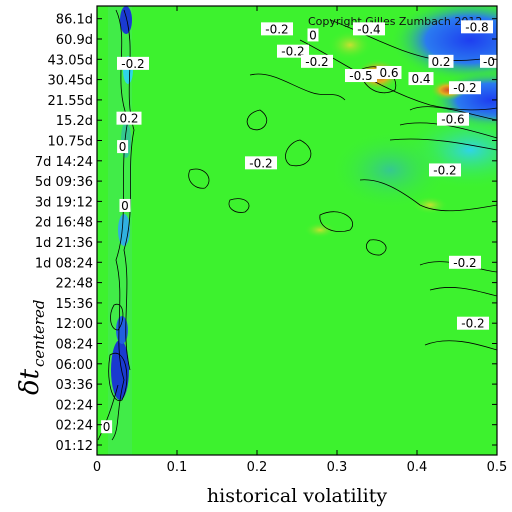 The height and width of the screenshot is (512, 512). I want to click on y-tick-label: 15:36, so click(74, 304).